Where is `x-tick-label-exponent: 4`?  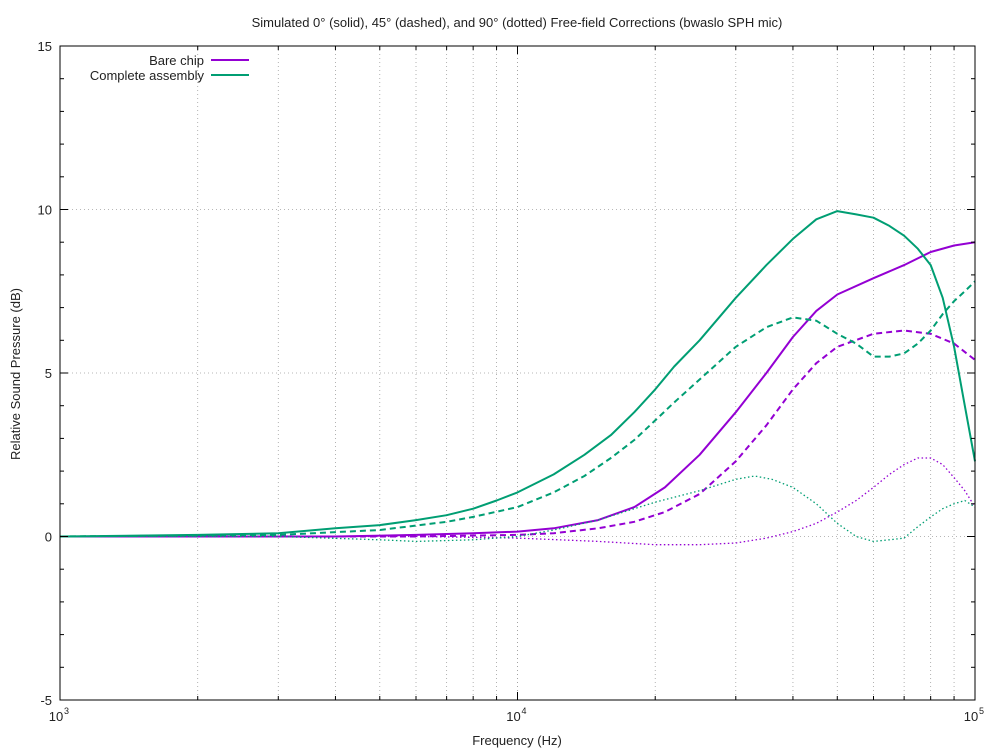 x-tick-label-exponent: 4 is located at coordinates (524, 711).